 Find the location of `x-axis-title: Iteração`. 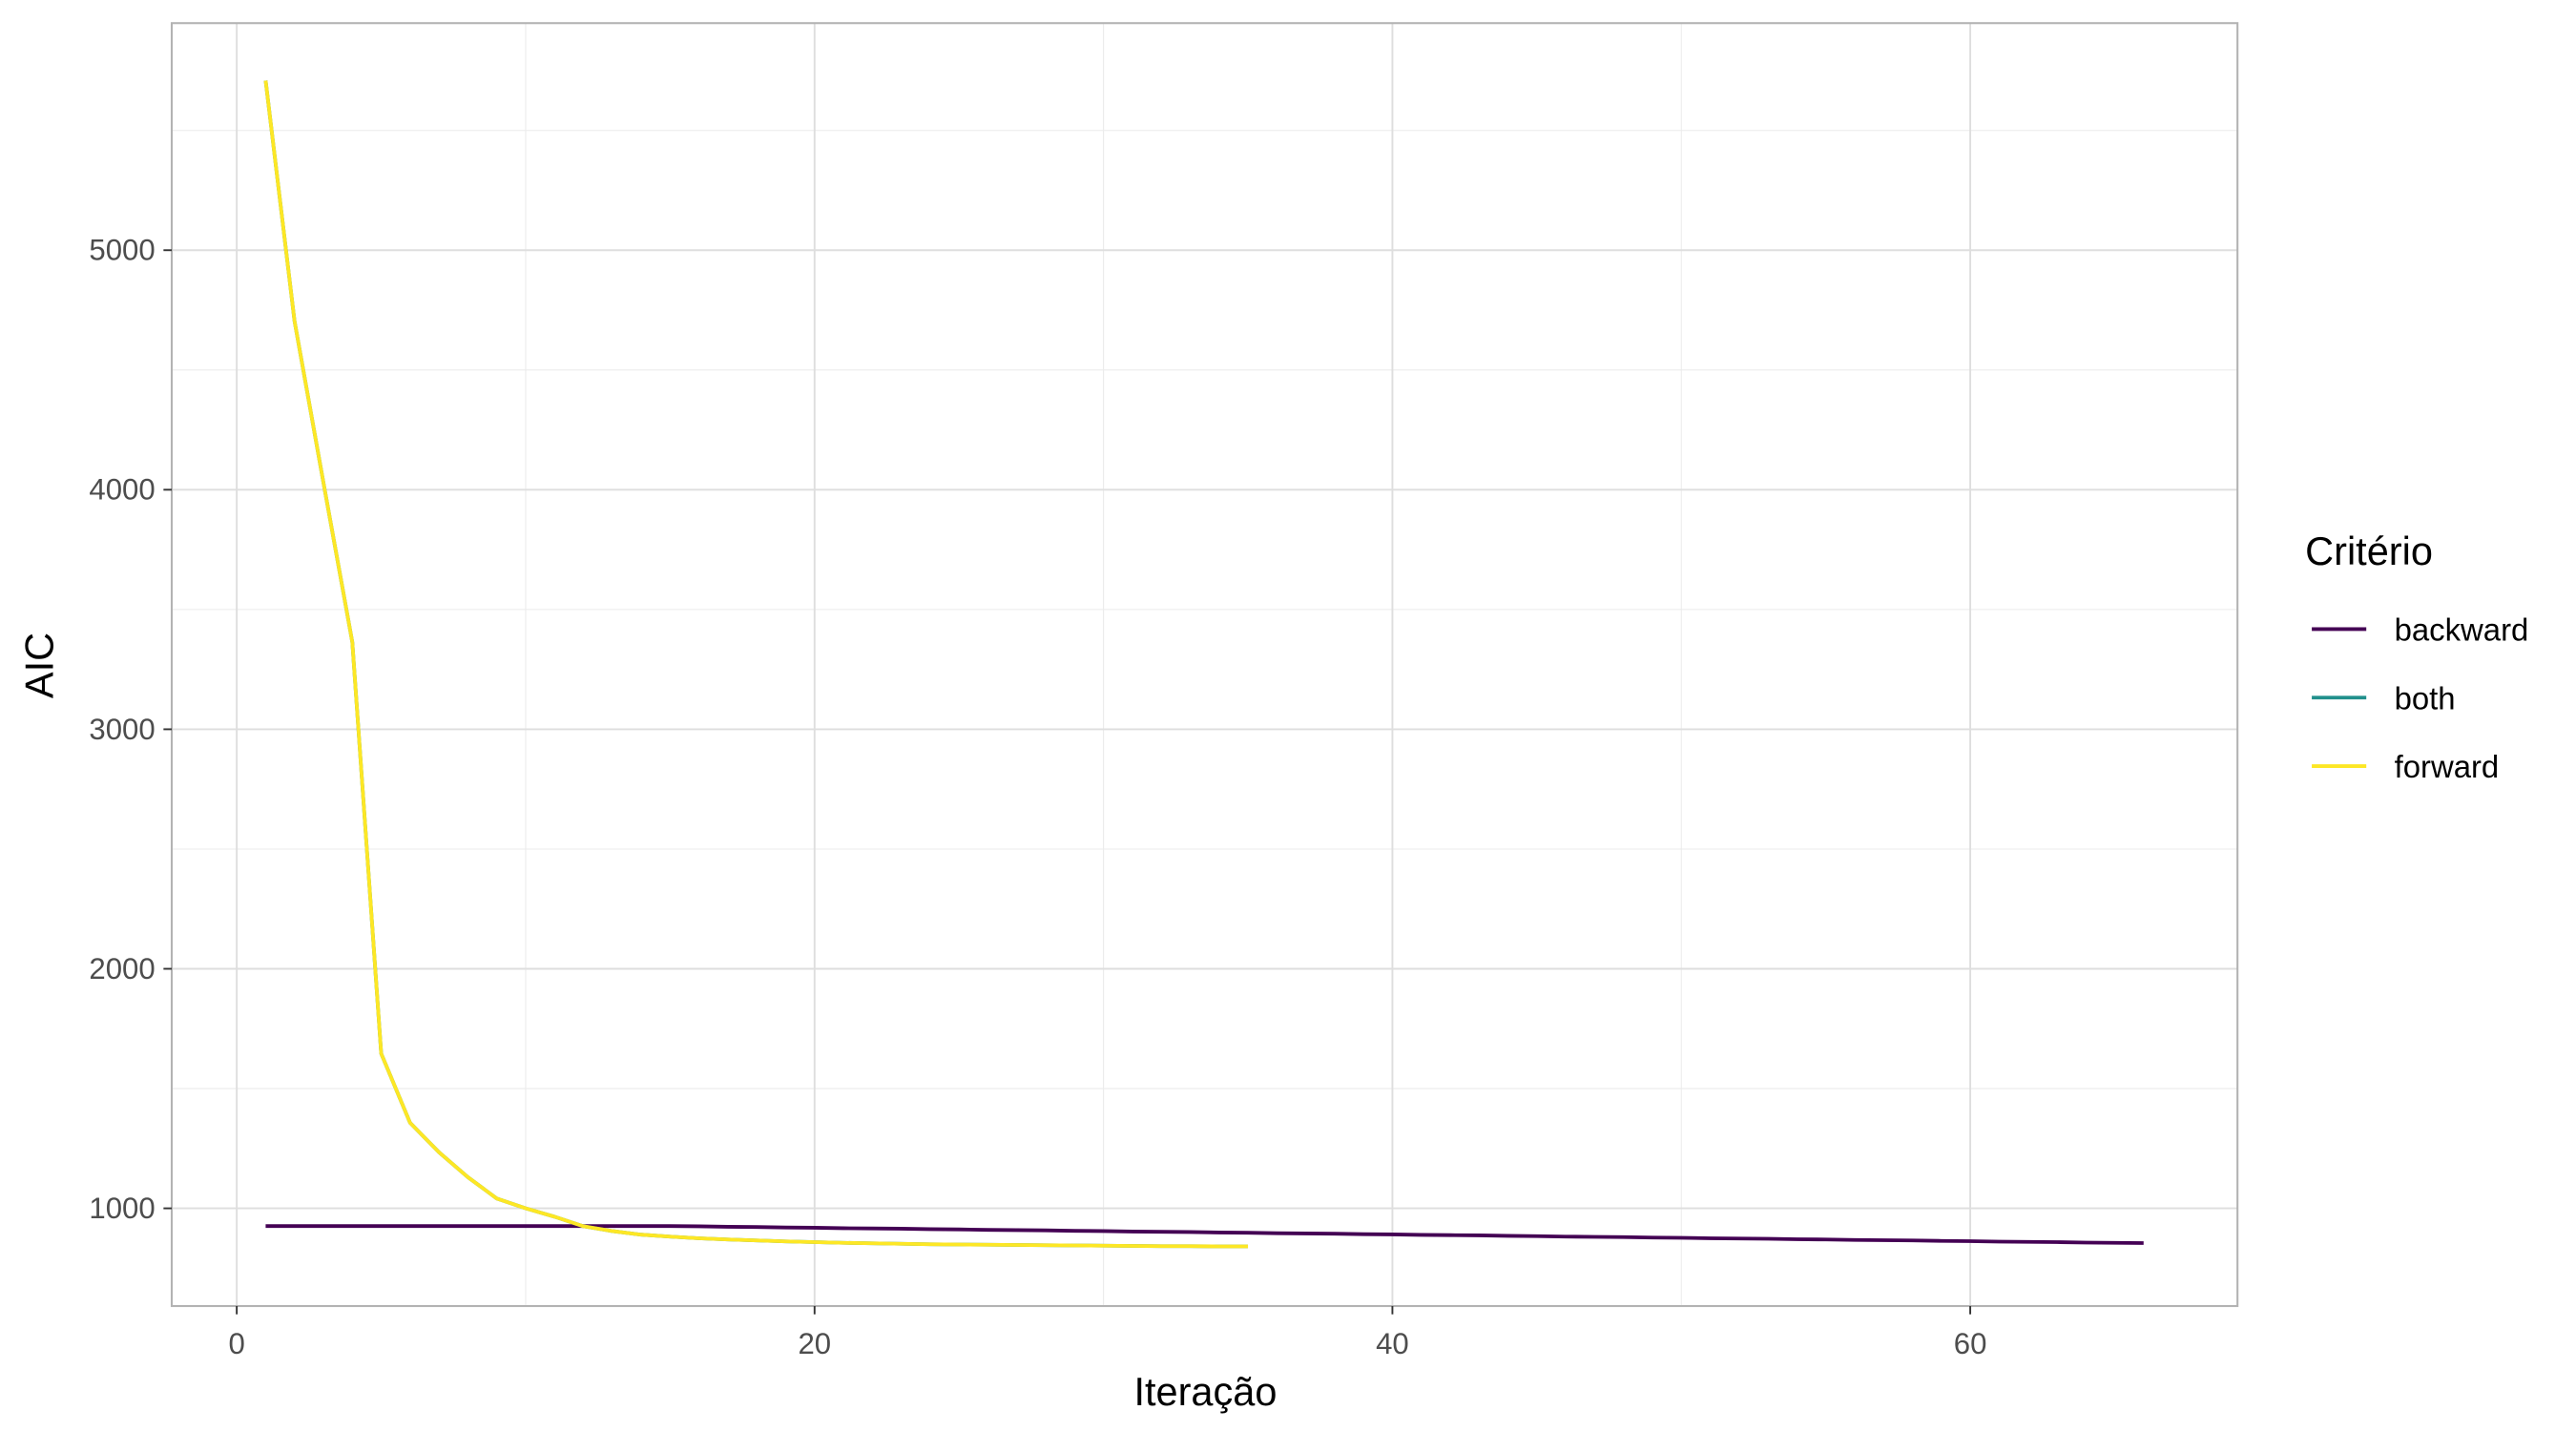

x-axis-title: Iteração is located at coordinates (1205, 1391).